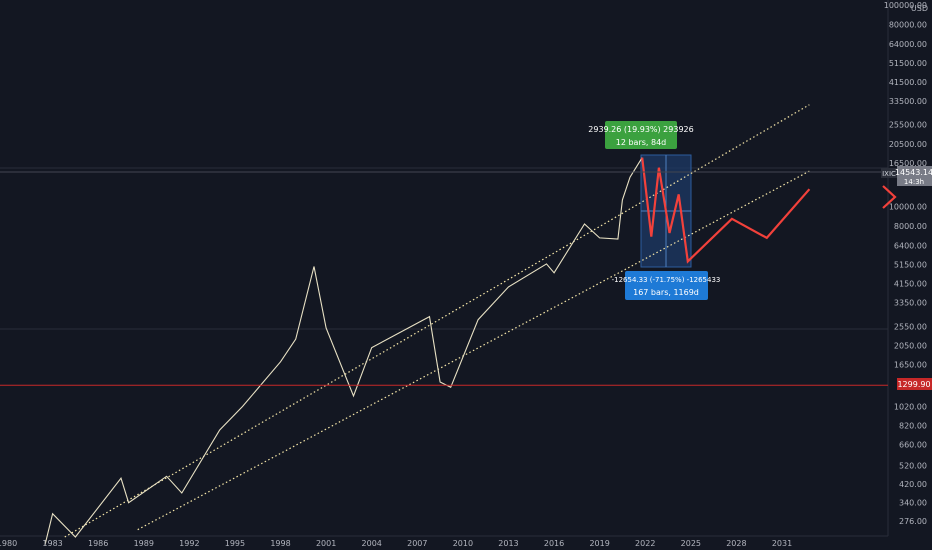  I want to click on support-price-badge, so click(914, 384).